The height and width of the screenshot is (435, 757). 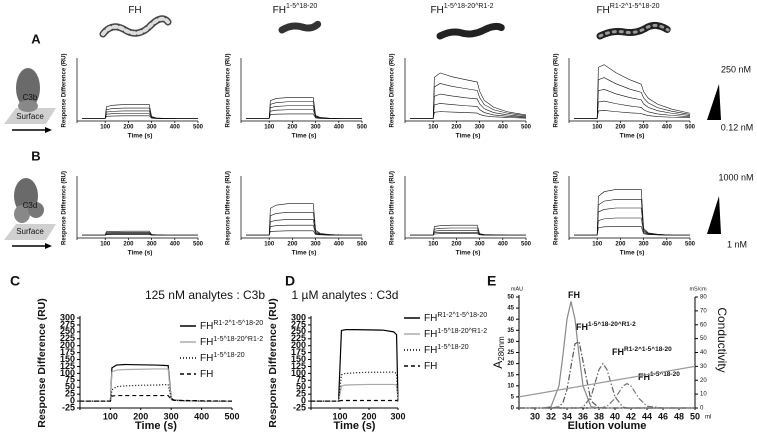 I want to click on y-tick-label: 30, so click(x=510, y=342).